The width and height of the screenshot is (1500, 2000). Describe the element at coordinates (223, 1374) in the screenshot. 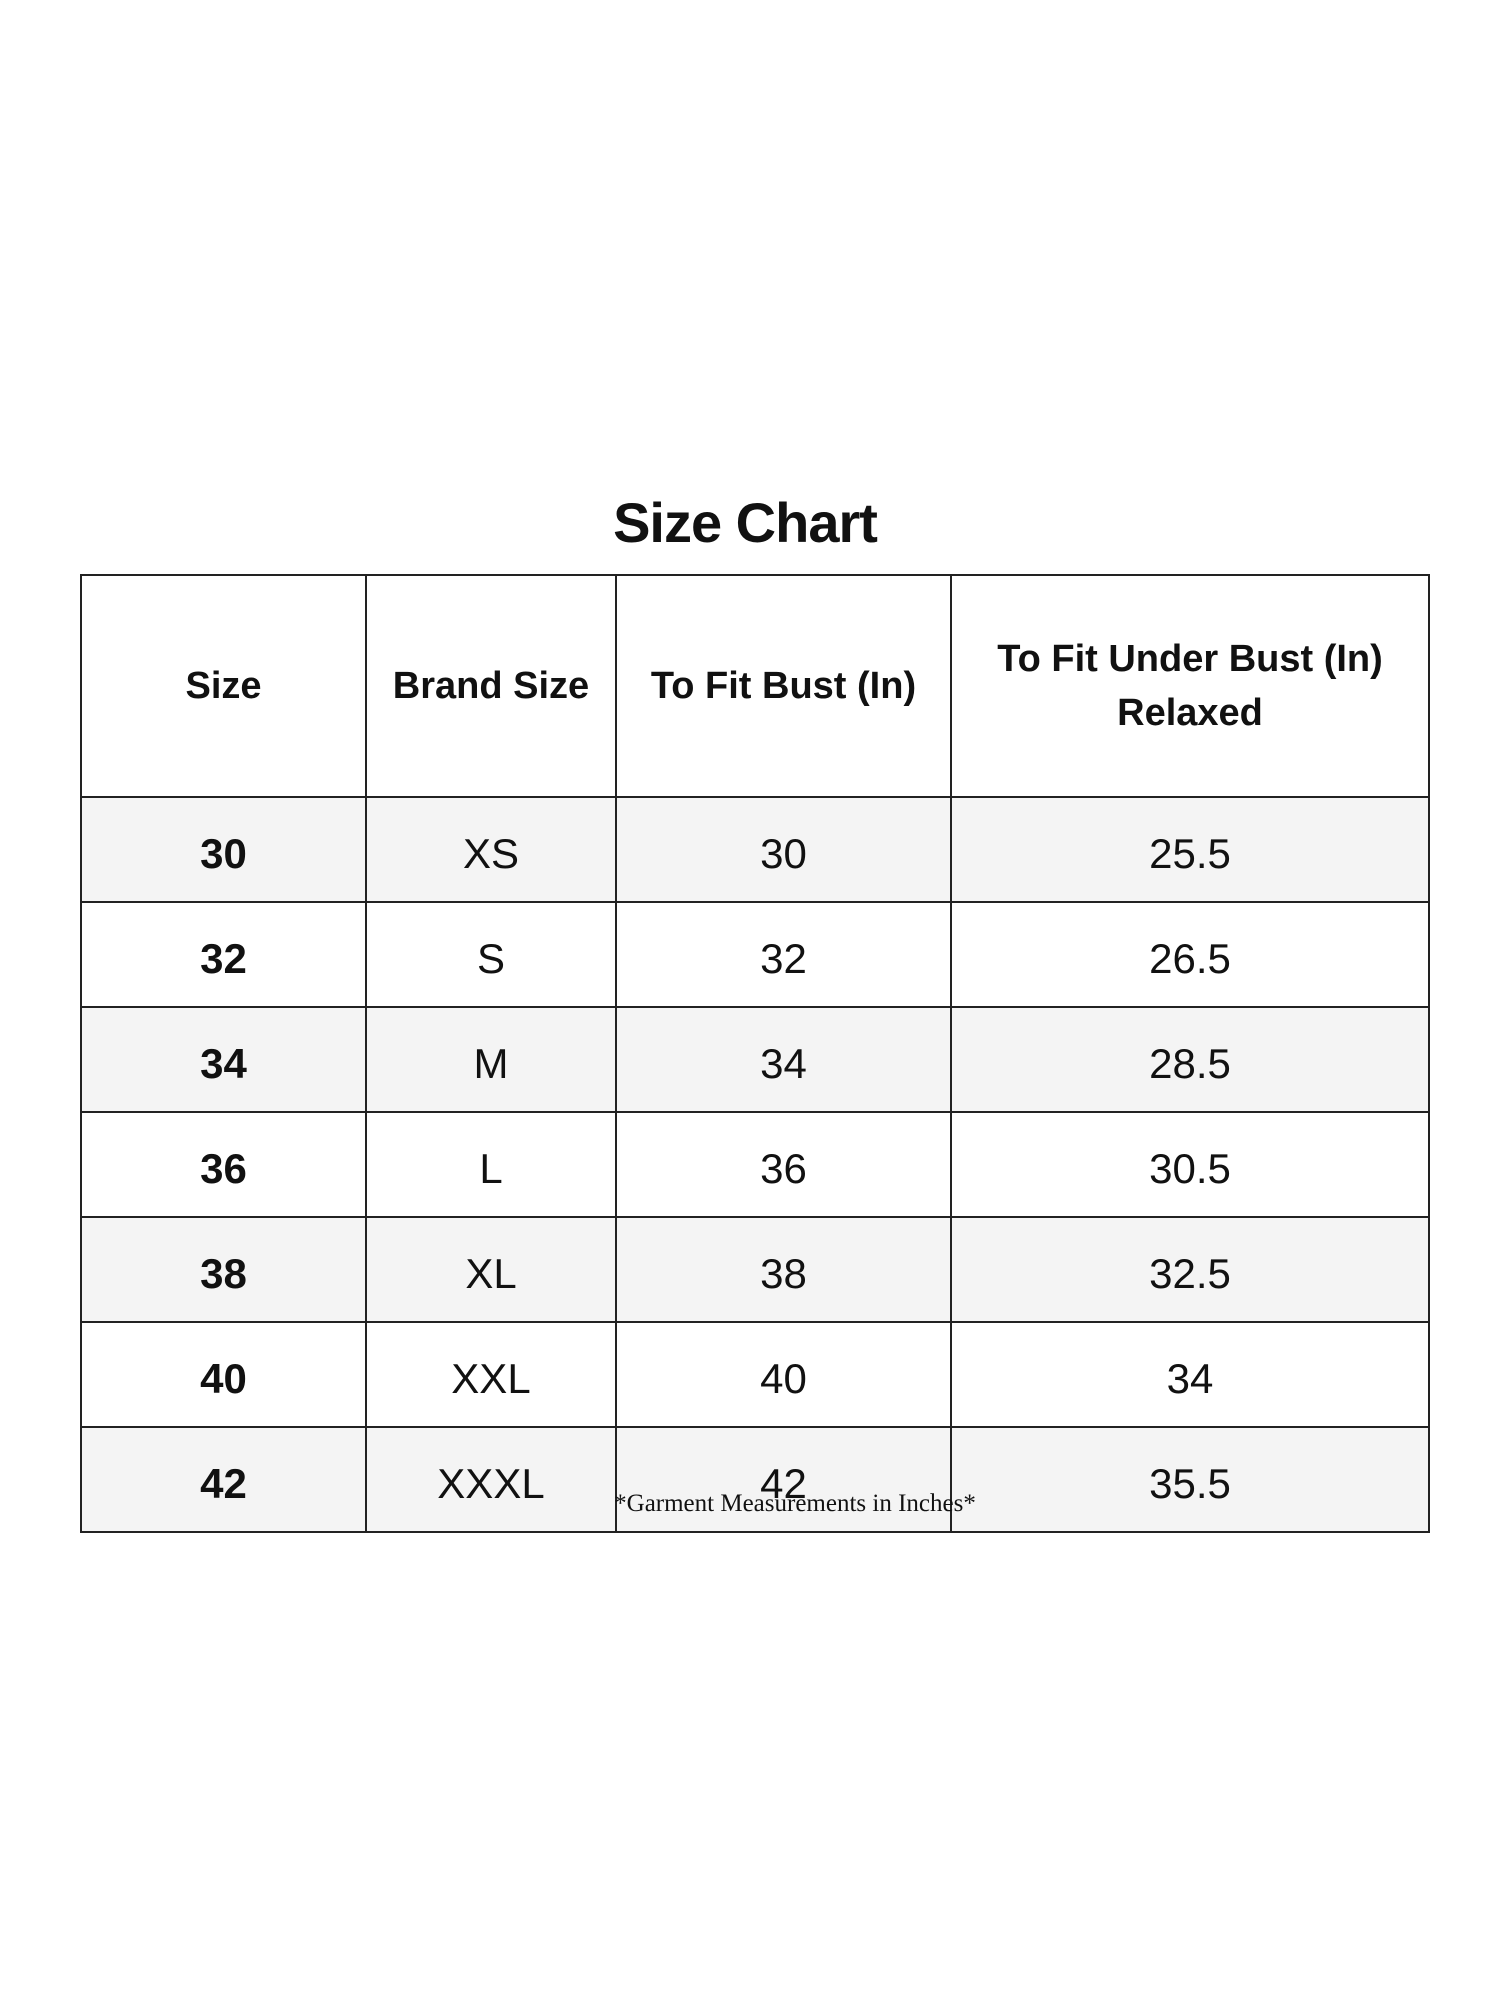

I see `cell-size: 40` at that location.